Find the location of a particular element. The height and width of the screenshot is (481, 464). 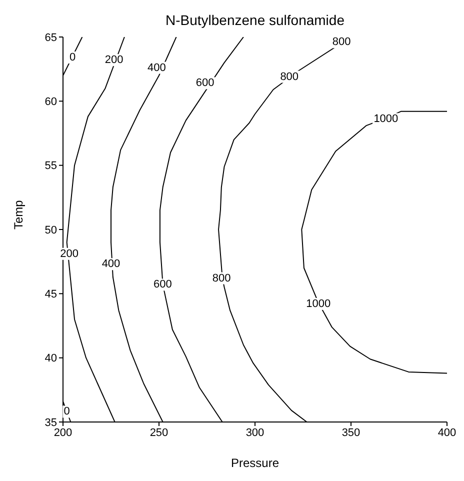

x-tick-label: 250 is located at coordinates (159, 432).